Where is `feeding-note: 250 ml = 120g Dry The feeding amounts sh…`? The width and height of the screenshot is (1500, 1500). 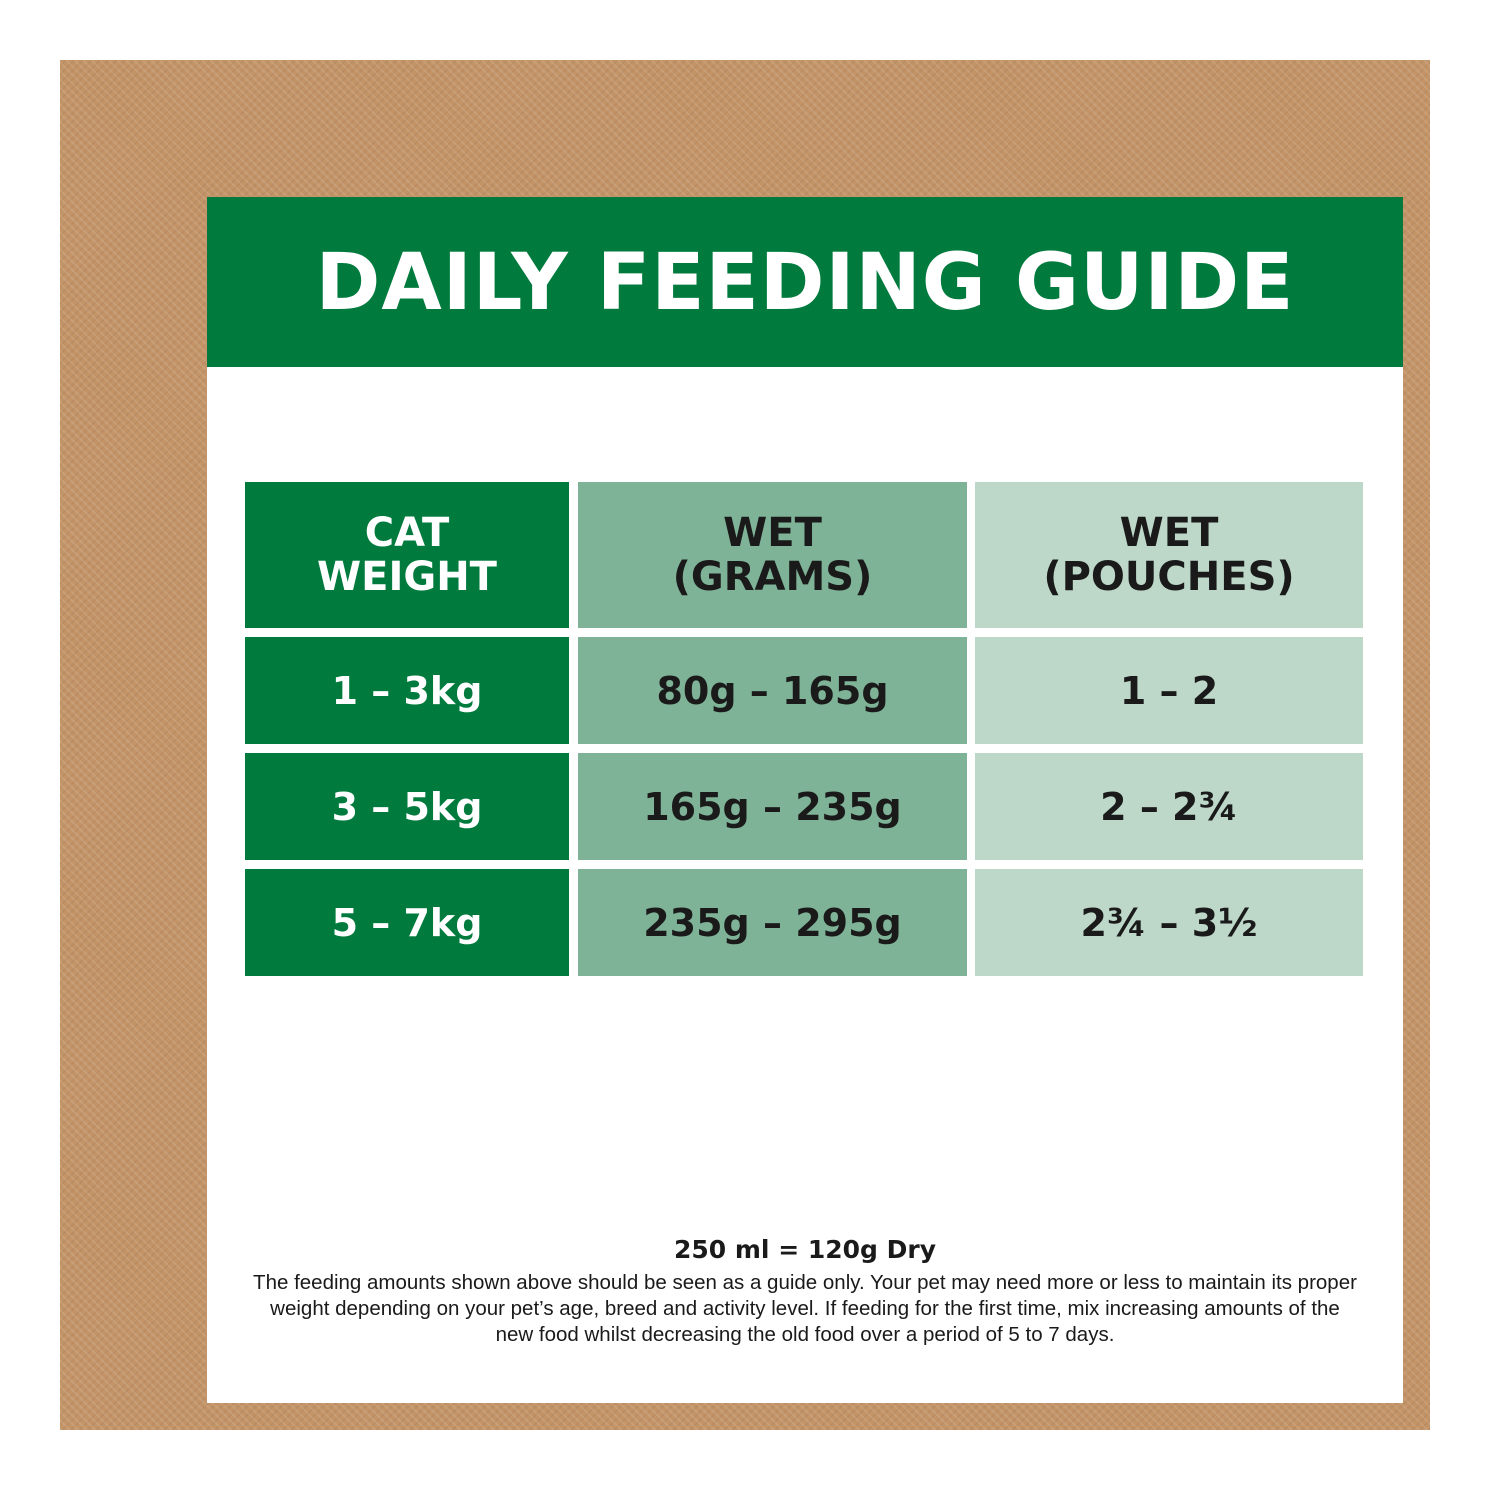
feeding-note: 250 ml = 120g Dry The feeding amounts sh… is located at coordinates (805, 1291).